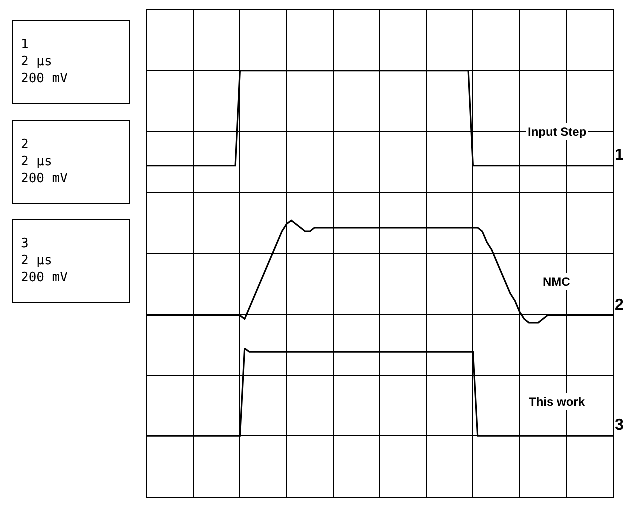  I want to click on text: 3 2 µs 200 mV, so click(44, 261).